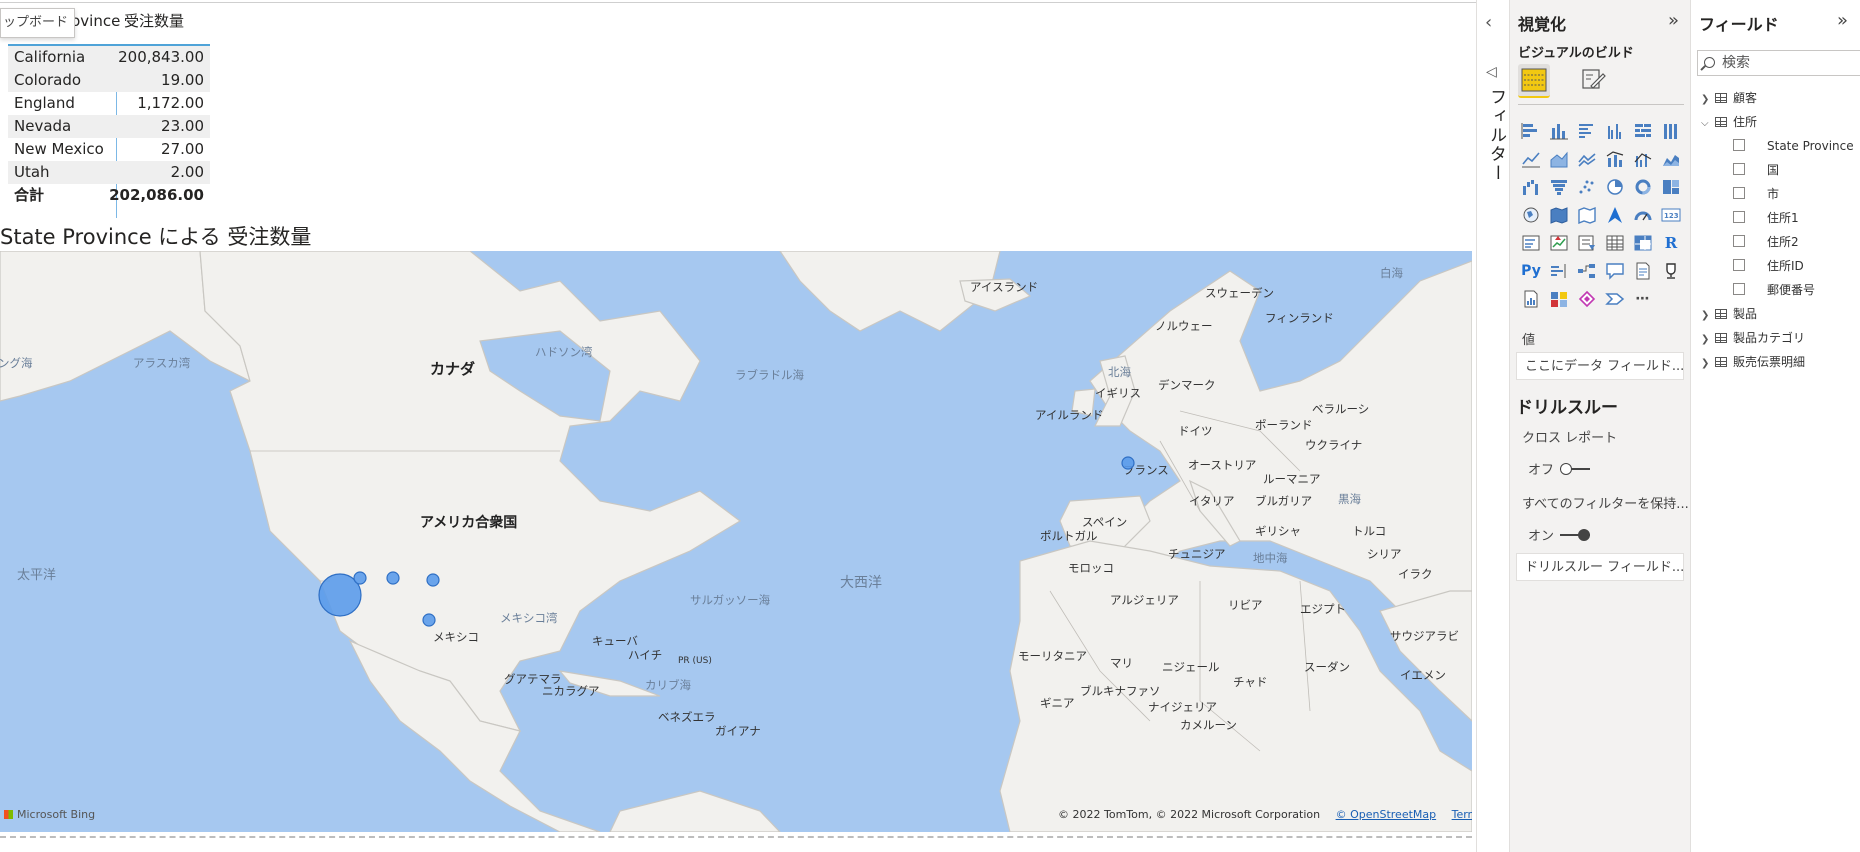  What do you see at coordinates (1534, 81) in the screenshot?
I see `build-visual-tab-button` at bounding box center [1534, 81].